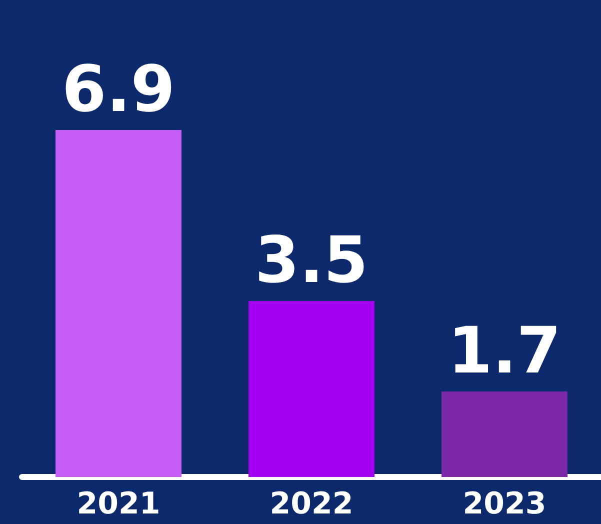 The height and width of the screenshot is (524, 601). Describe the element at coordinates (312, 504) in the screenshot. I see `x-tick-label: 2022` at that location.